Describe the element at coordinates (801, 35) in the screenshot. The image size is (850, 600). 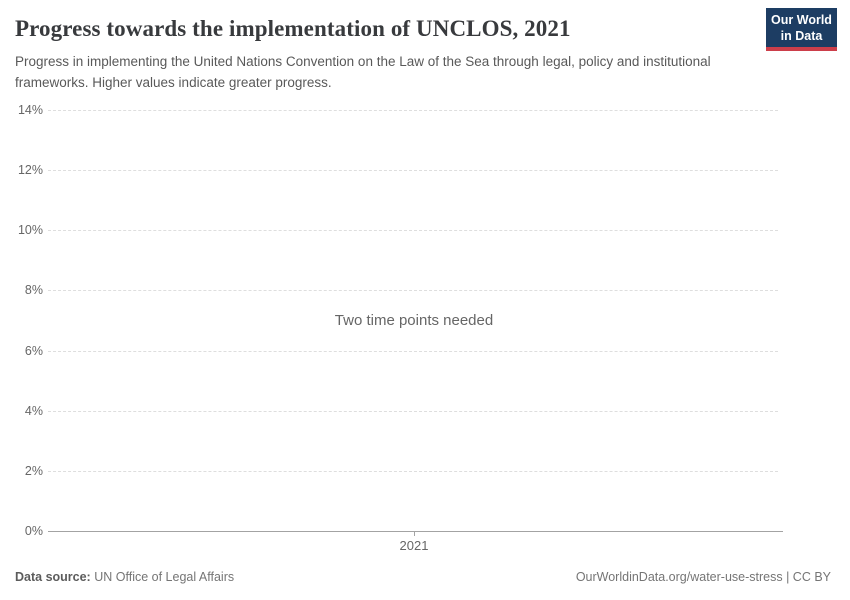
I see `owid-logo-line2: in Data` at that location.